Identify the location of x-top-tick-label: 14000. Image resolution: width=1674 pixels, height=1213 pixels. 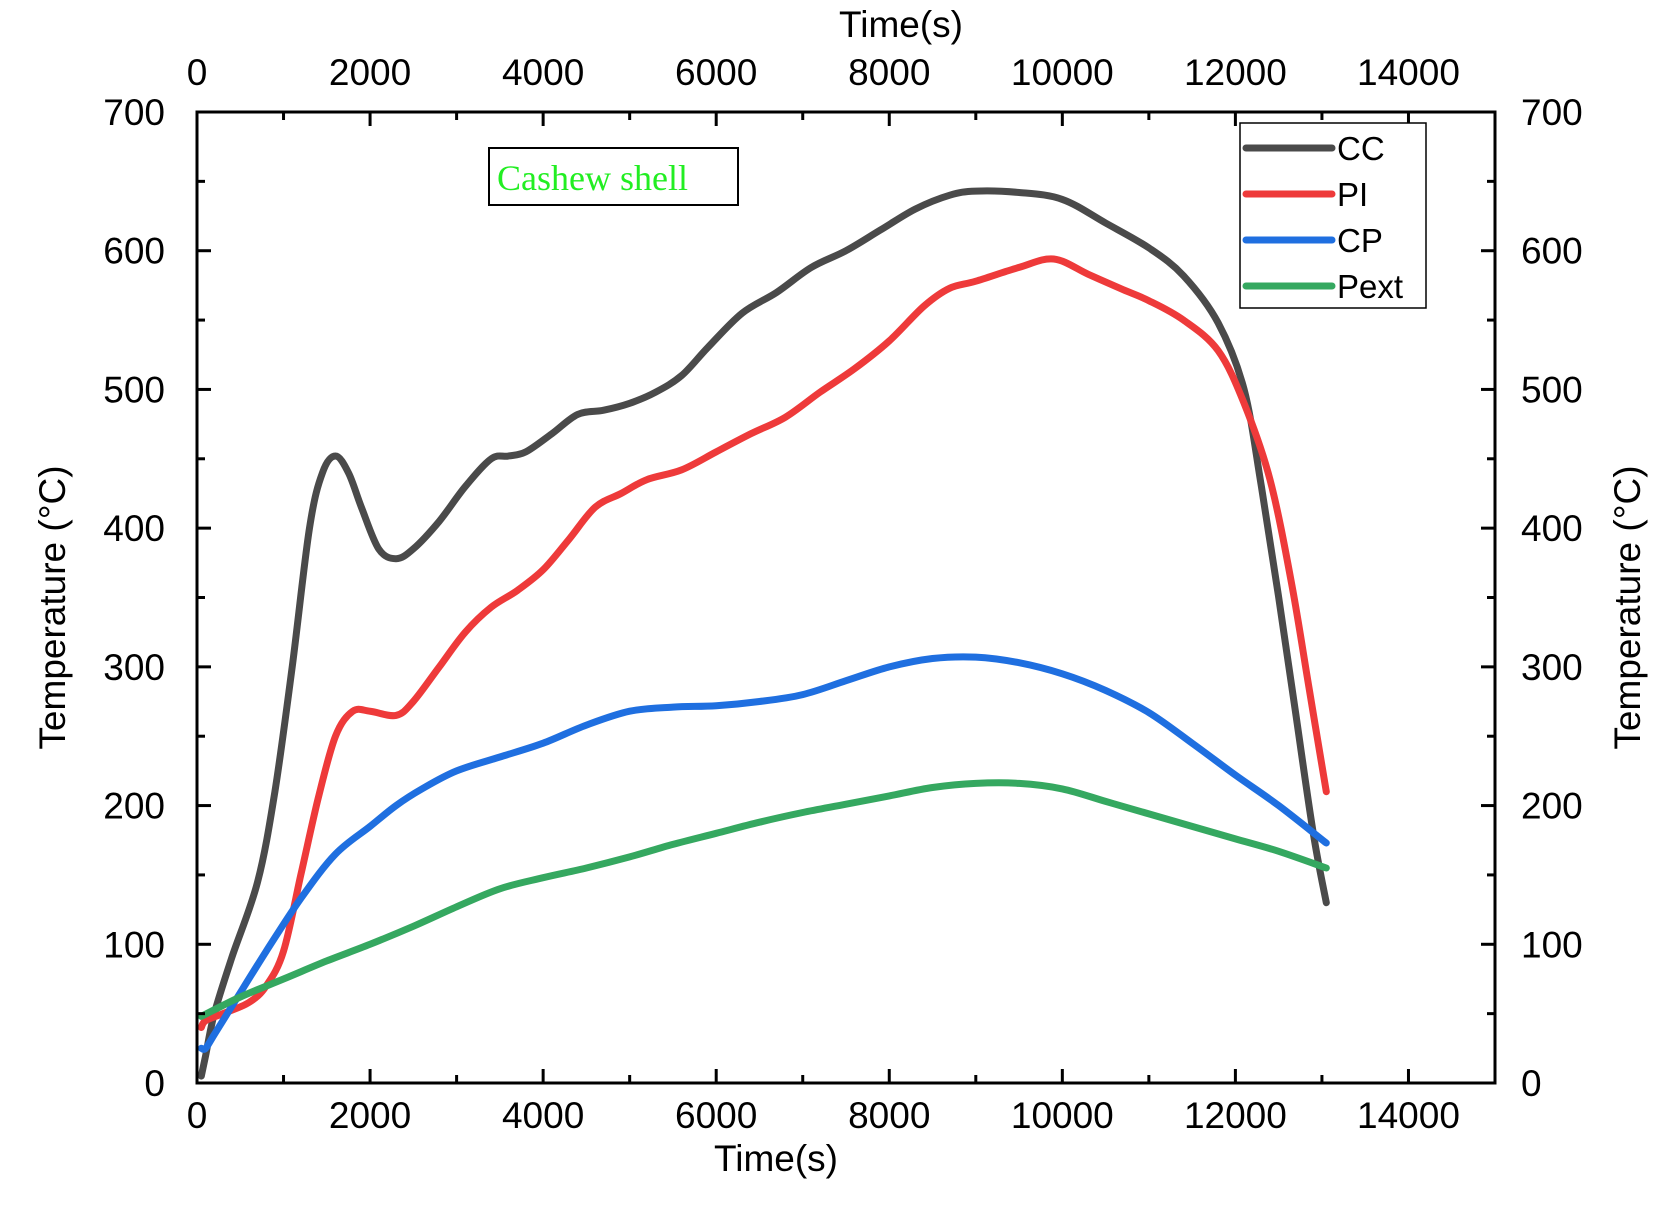
(1408, 72).